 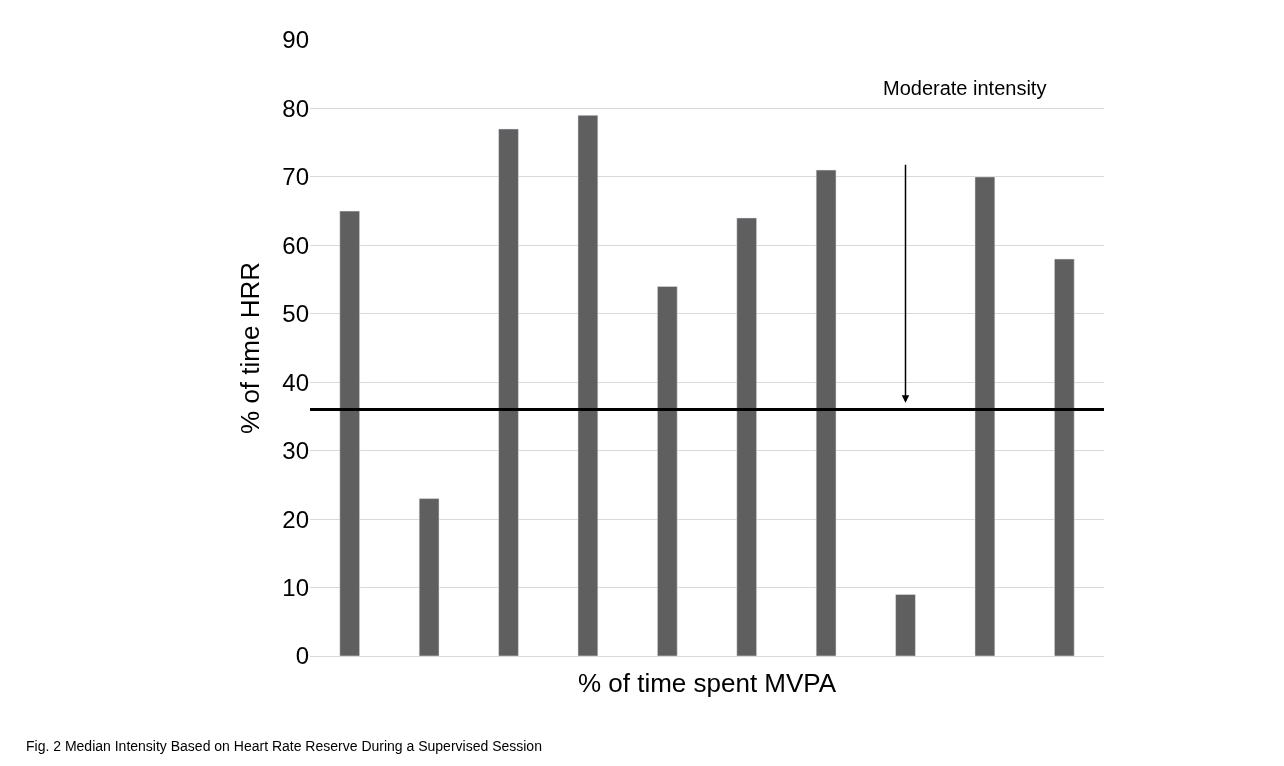 What do you see at coordinates (295, 519) in the screenshot?
I see `y-tick-label: 20` at bounding box center [295, 519].